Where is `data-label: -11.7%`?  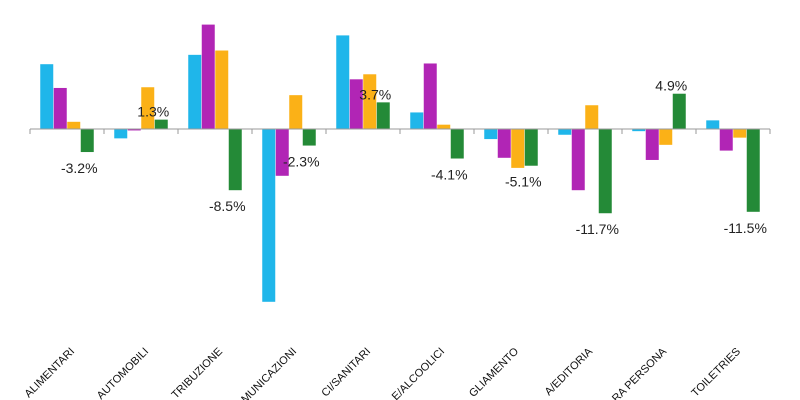 data-label: -11.7% is located at coordinates (597, 229).